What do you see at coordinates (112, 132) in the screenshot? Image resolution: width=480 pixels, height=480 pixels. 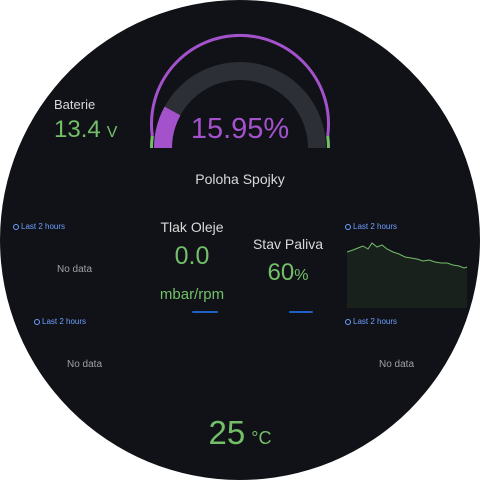 I see `battery-unit: V` at bounding box center [112, 132].